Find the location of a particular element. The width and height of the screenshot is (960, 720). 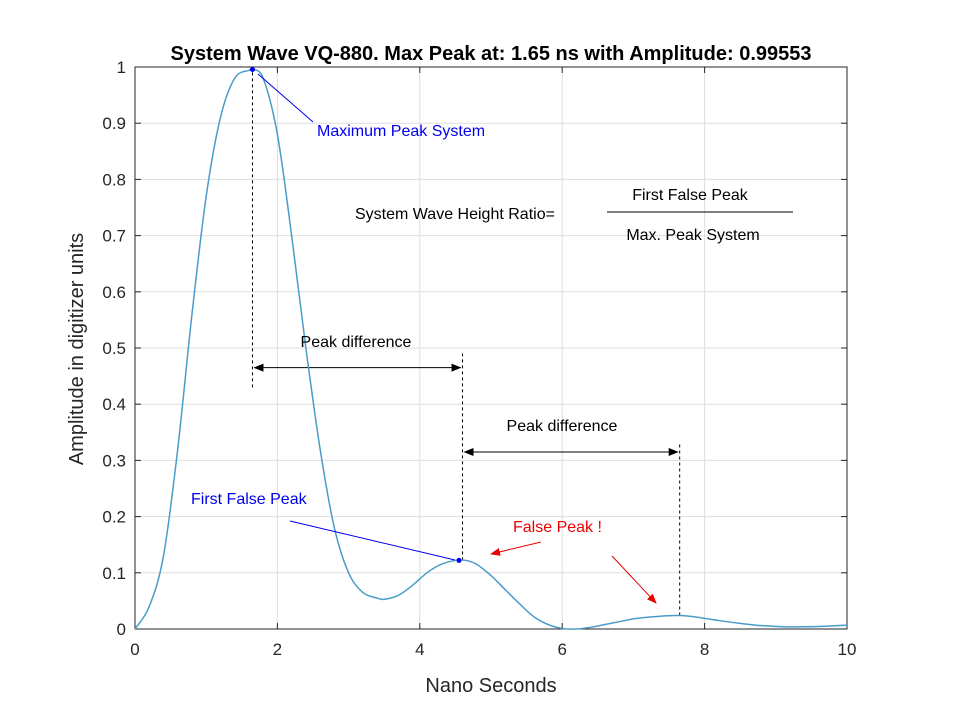

y-tick-label: 0.9 is located at coordinates (114, 123).